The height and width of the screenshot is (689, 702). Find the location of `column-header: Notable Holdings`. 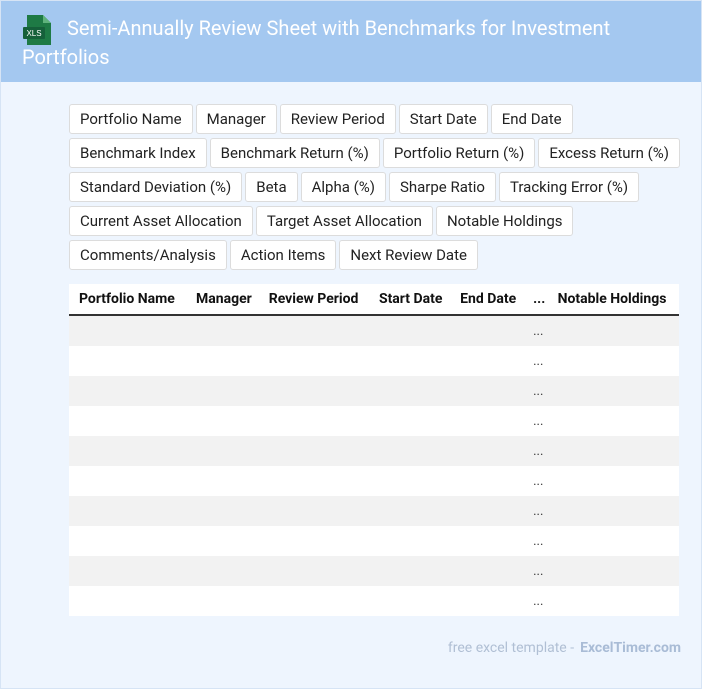

column-header: Notable Holdings is located at coordinates (613, 300).